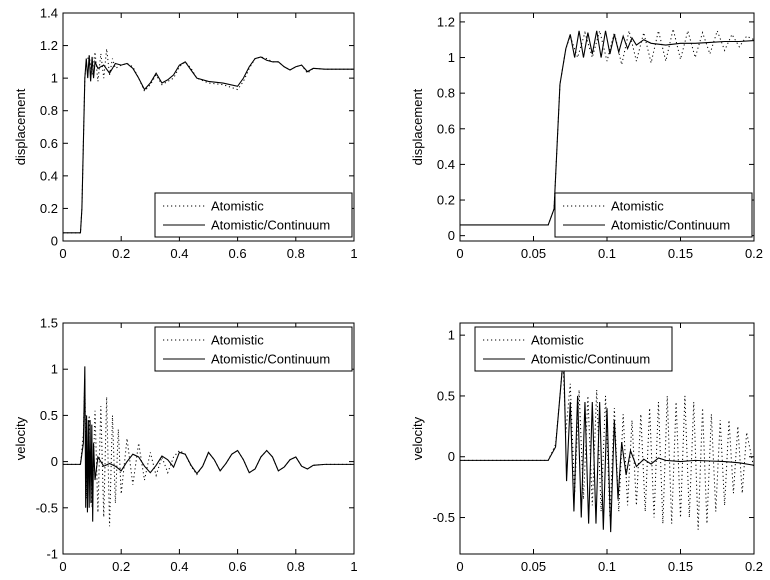  Describe the element at coordinates (49, 13) in the screenshot. I see `y-tick-label: 1.4` at that location.